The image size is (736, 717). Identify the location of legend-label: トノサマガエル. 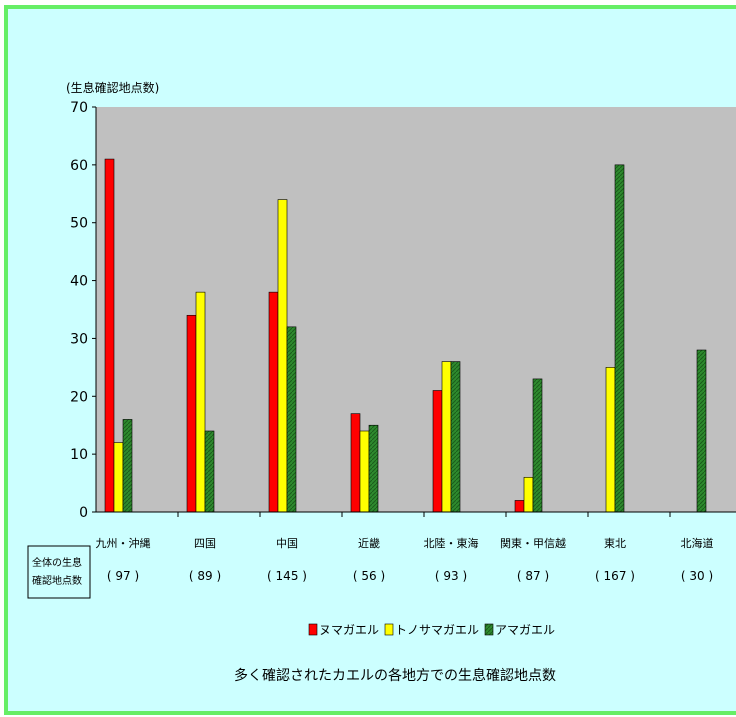
(437, 630).